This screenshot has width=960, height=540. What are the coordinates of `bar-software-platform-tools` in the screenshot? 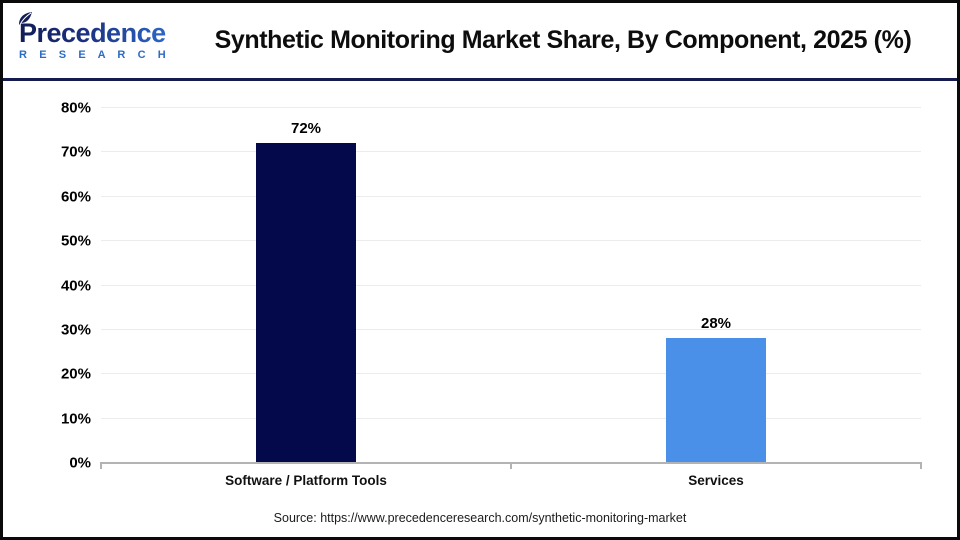 It's located at (306, 302).